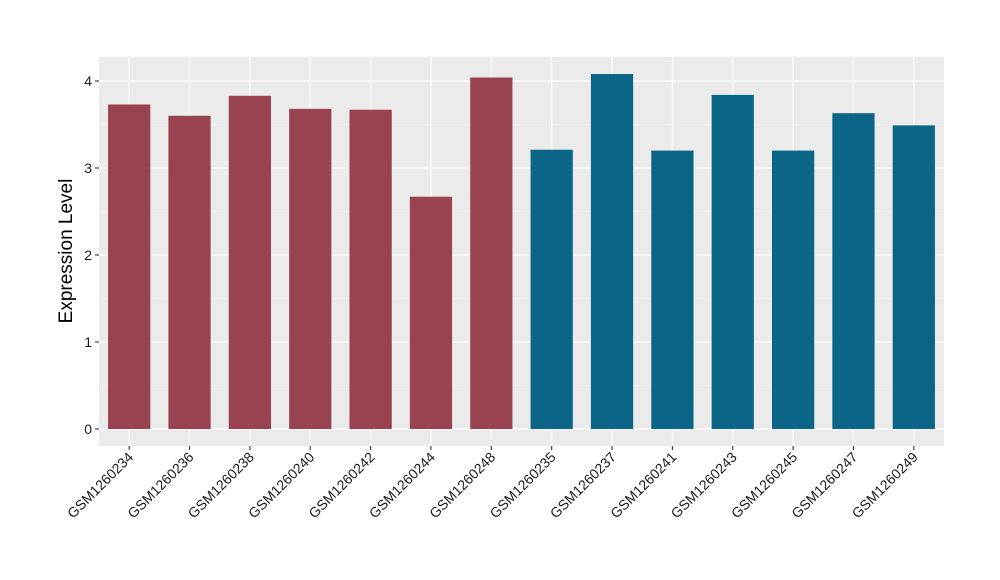 This screenshot has width=1000, height=580. Describe the element at coordinates (88, 168) in the screenshot. I see `y-tick-label: 3` at that location.